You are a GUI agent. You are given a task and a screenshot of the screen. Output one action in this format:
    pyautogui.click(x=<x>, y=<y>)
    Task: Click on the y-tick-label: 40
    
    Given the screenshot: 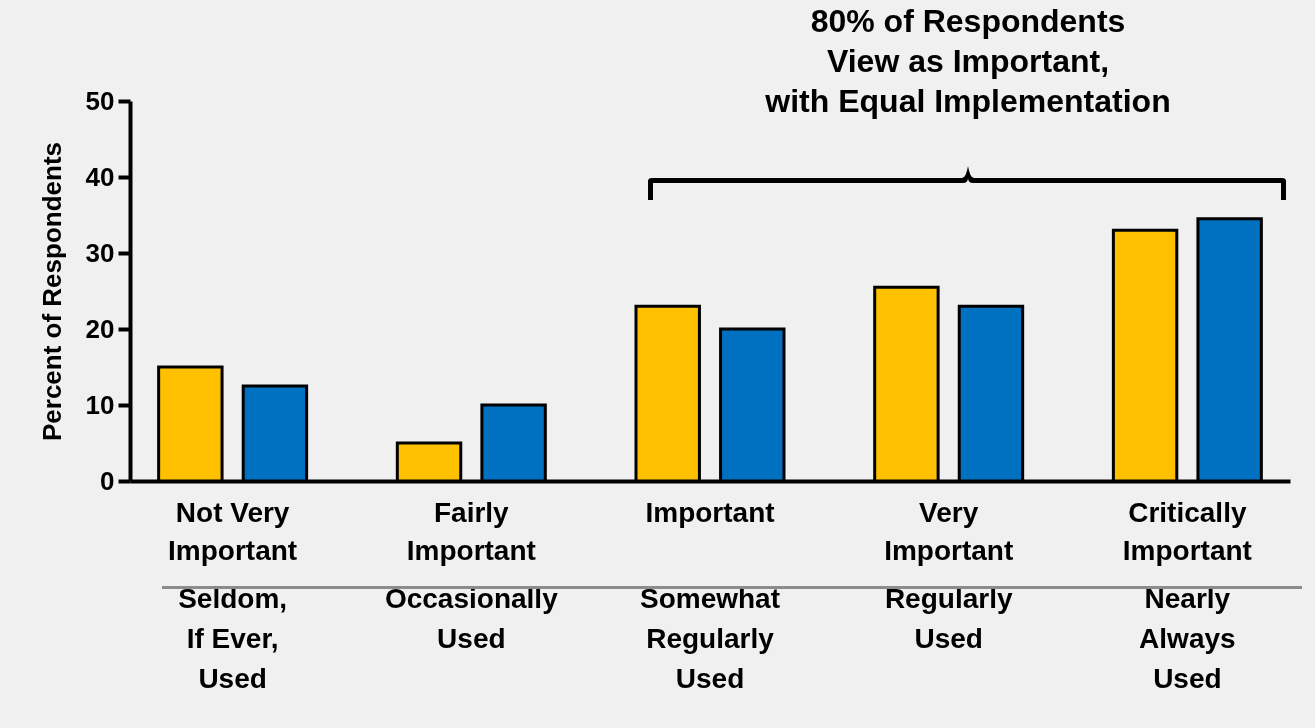 What is the action you would take?
    pyautogui.click(x=100, y=176)
    